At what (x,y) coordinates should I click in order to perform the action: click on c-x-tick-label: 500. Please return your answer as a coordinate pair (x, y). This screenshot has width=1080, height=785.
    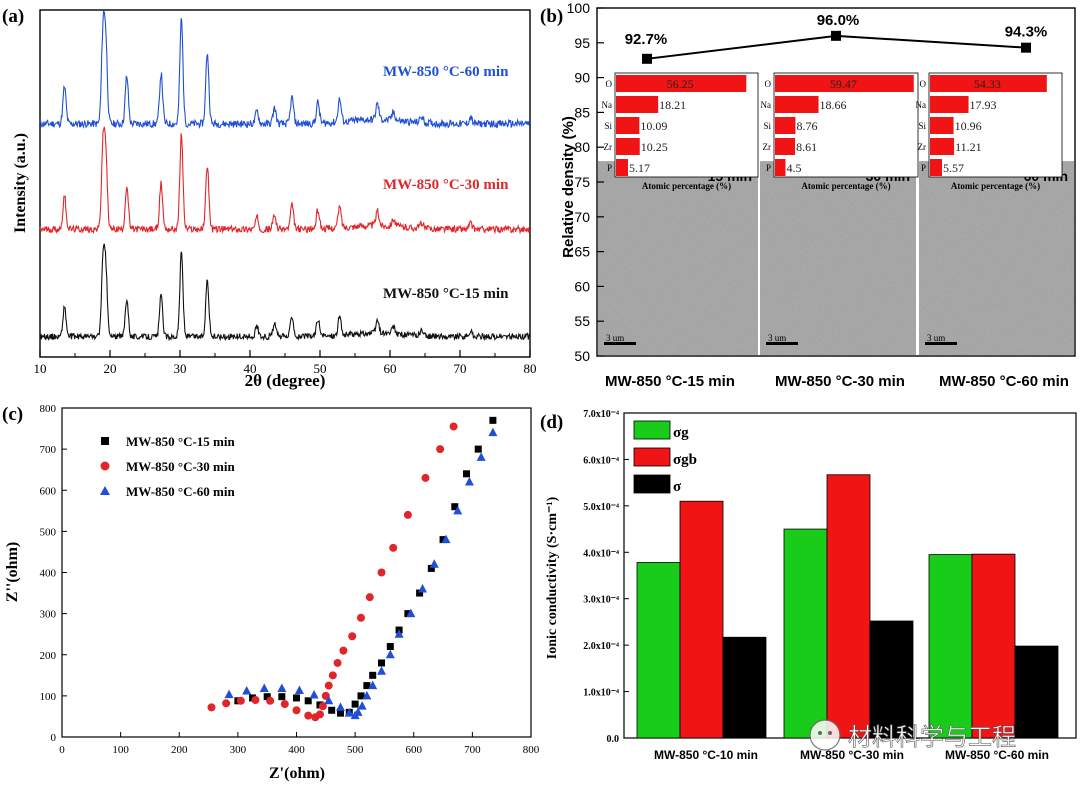
    Looking at the image, I should click on (355, 750).